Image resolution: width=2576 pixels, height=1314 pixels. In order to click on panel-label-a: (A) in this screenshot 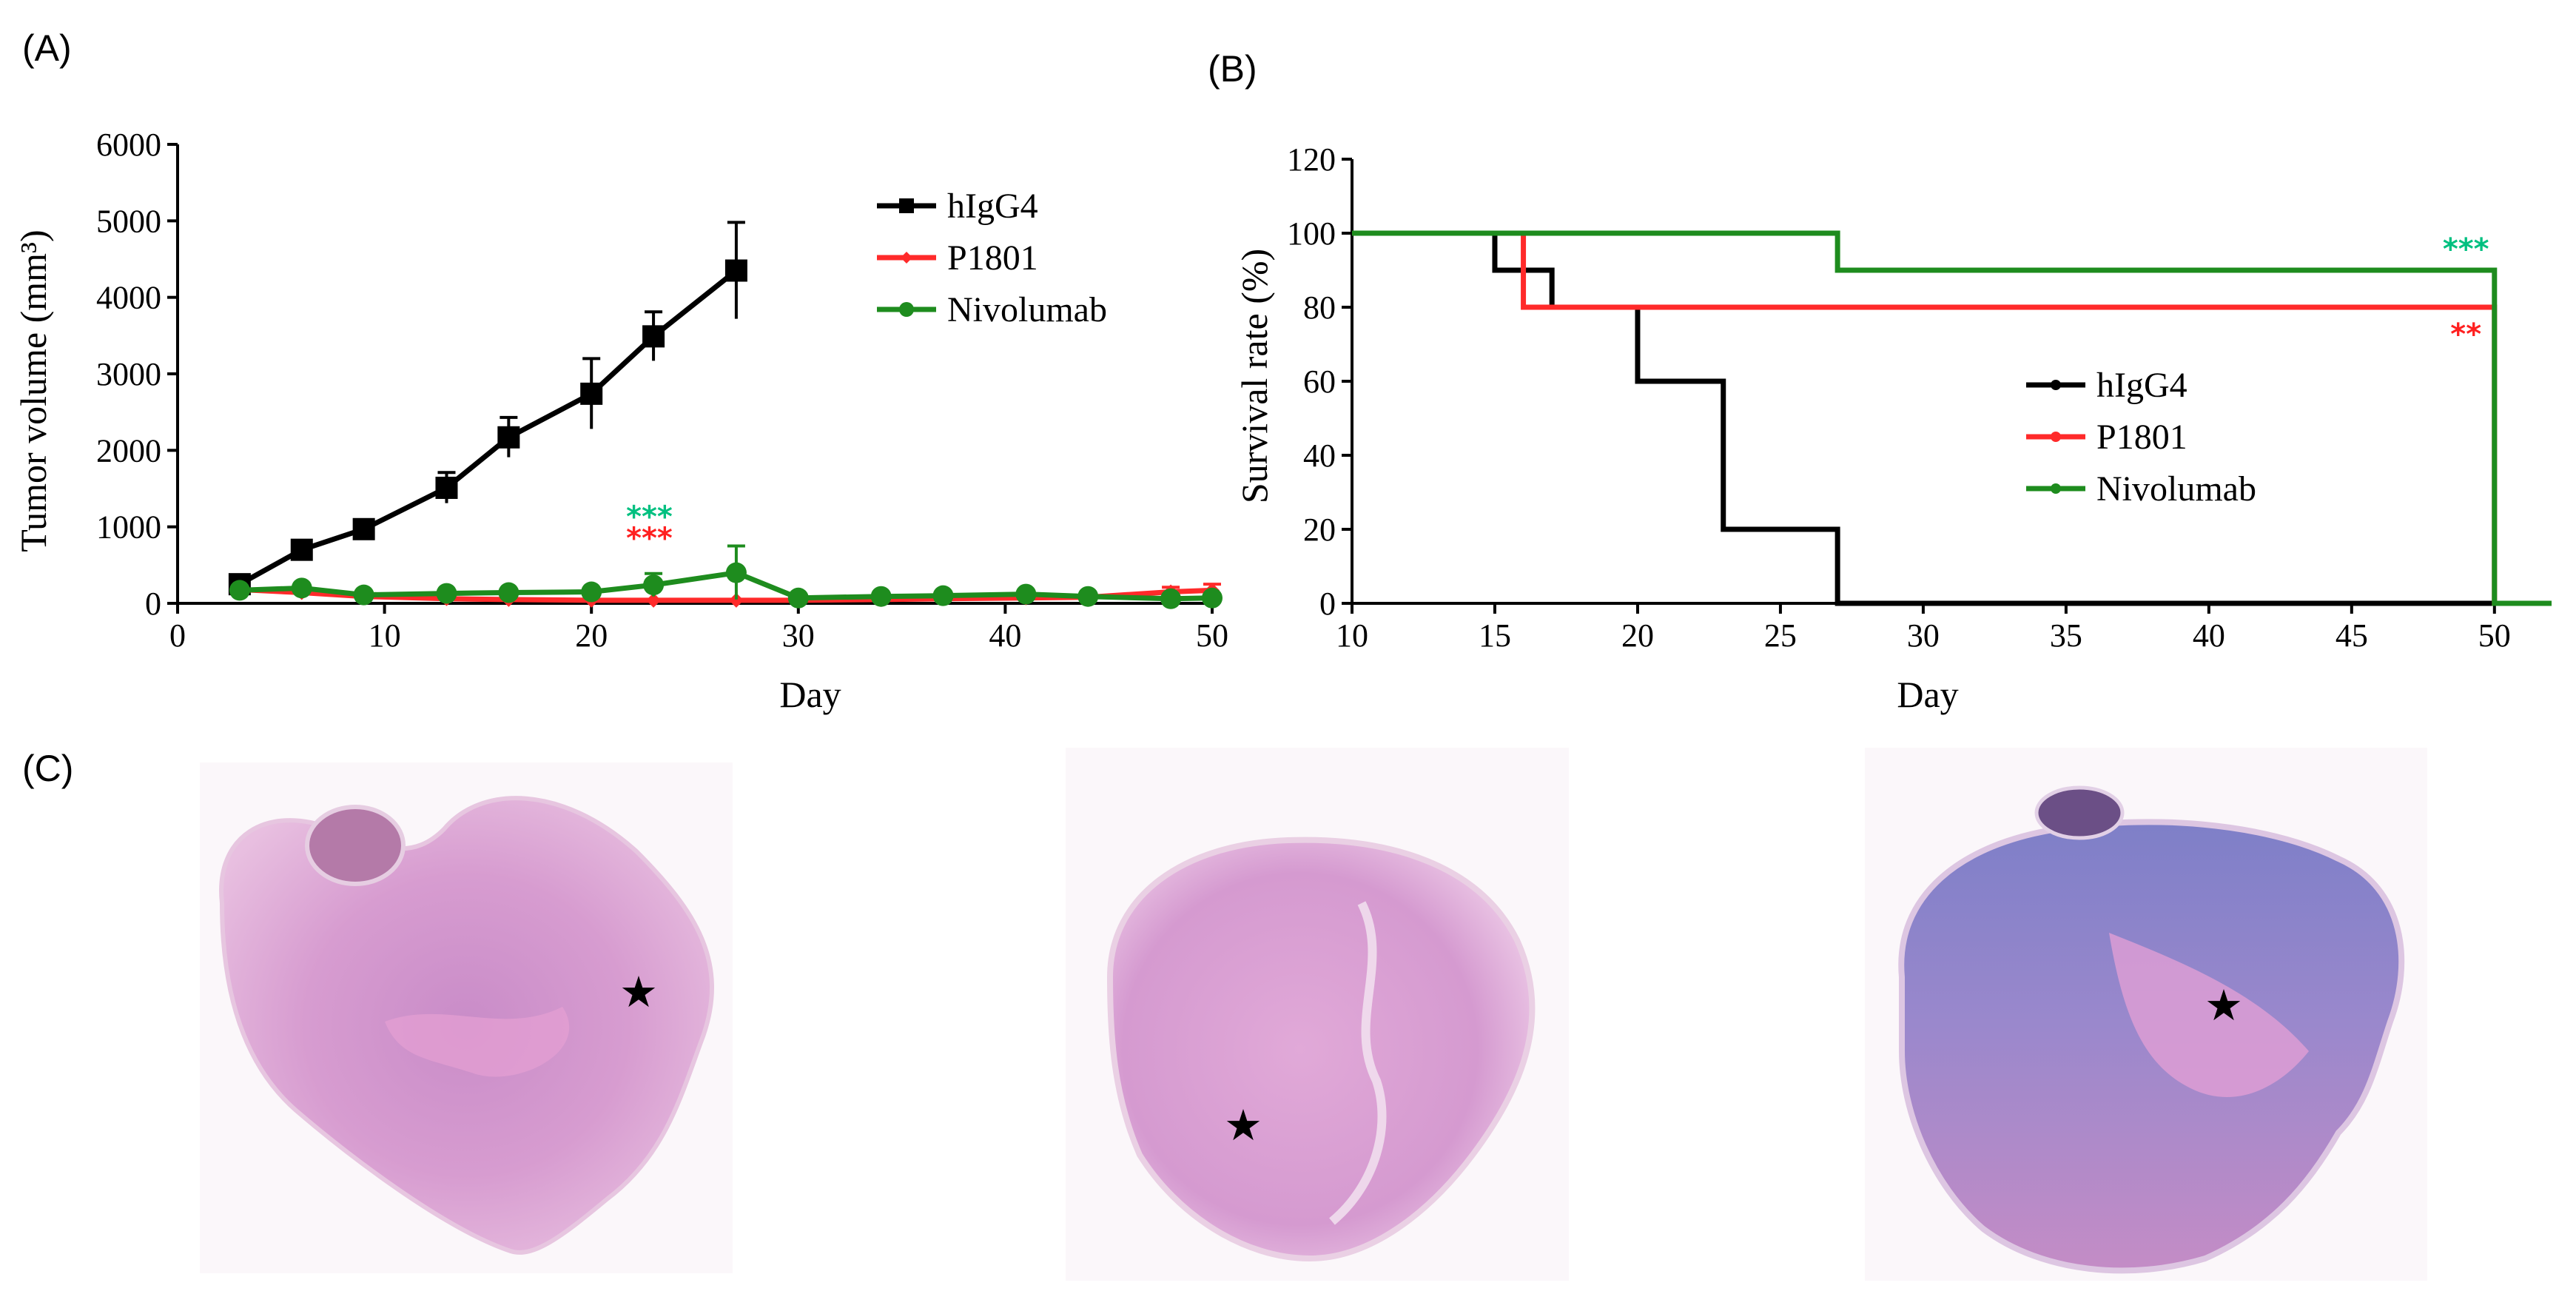, I will do `click(47, 48)`.